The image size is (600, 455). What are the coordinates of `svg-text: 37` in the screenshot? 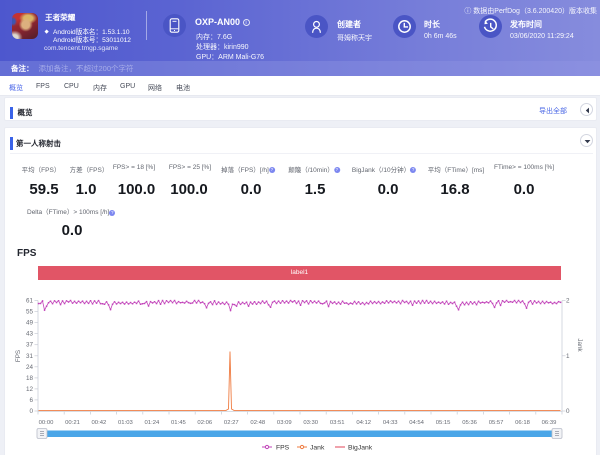 It's located at (30, 345).